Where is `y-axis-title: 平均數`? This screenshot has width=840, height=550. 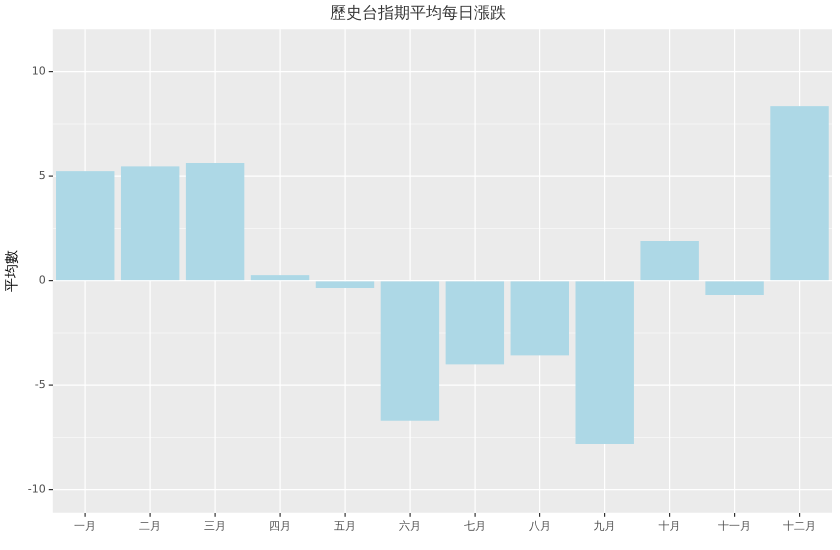
y-axis-title: 平均數 is located at coordinates (12, 271).